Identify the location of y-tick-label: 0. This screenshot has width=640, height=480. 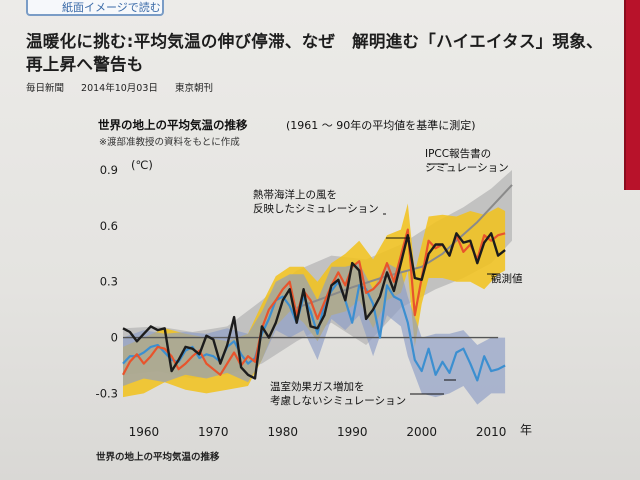
(114, 338).